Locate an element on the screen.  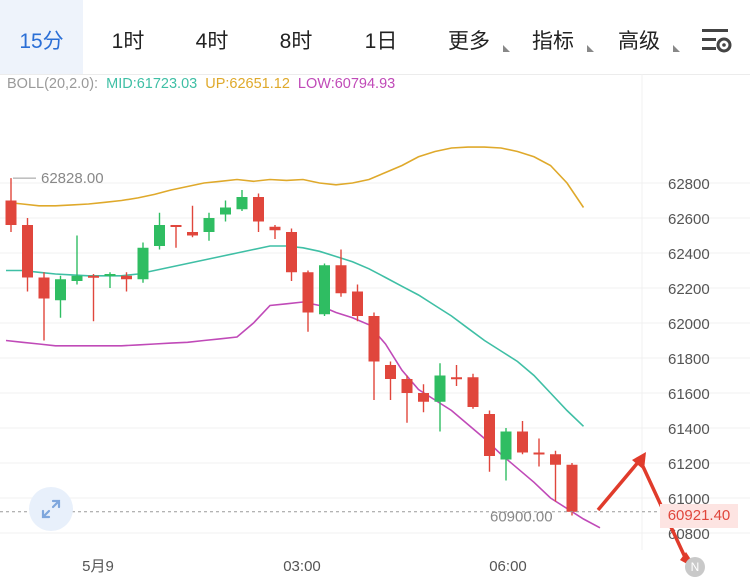
y-tick-label: 62800 is located at coordinates (689, 184).